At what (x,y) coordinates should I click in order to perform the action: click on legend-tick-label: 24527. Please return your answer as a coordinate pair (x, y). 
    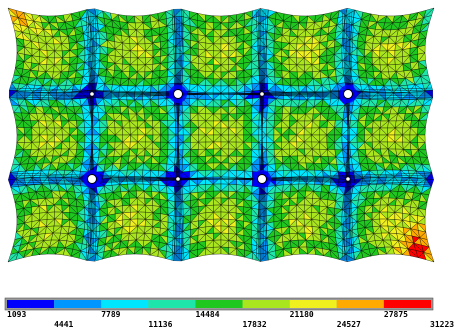
    Looking at the image, I should click on (348, 324).